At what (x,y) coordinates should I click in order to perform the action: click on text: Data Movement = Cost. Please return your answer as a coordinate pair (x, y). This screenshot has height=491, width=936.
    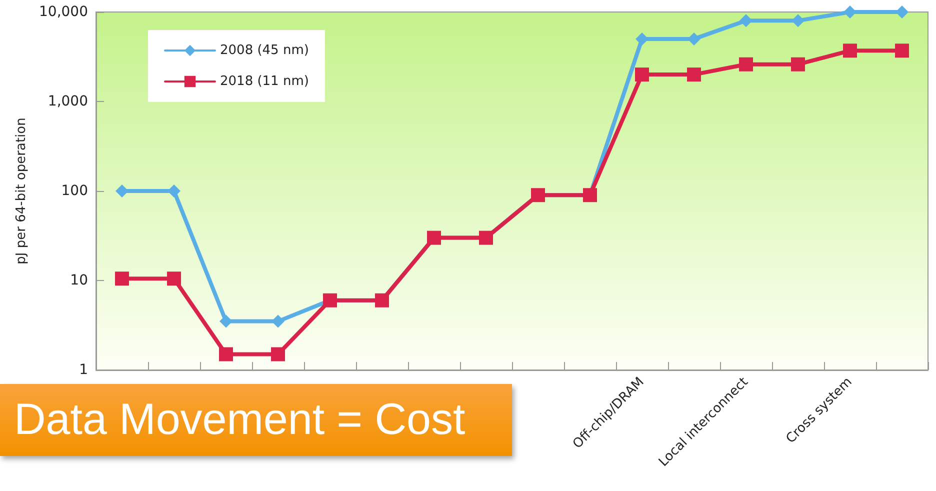
    Looking at the image, I should click on (256, 420).